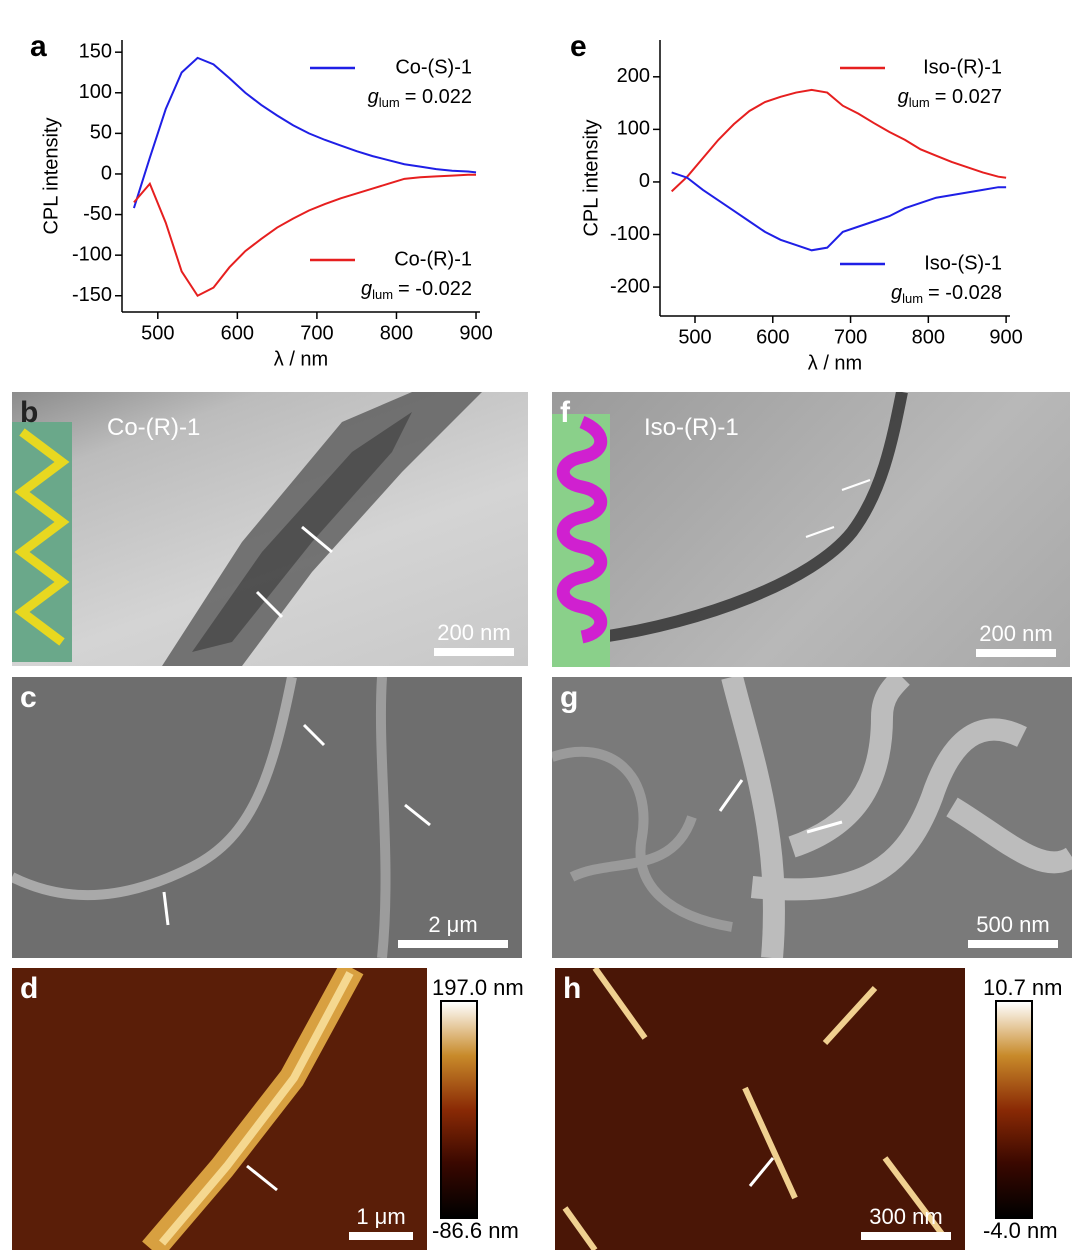  Describe the element at coordinates (101, 133) in the screenshot. I see `y-tick-label: 50` at that location.